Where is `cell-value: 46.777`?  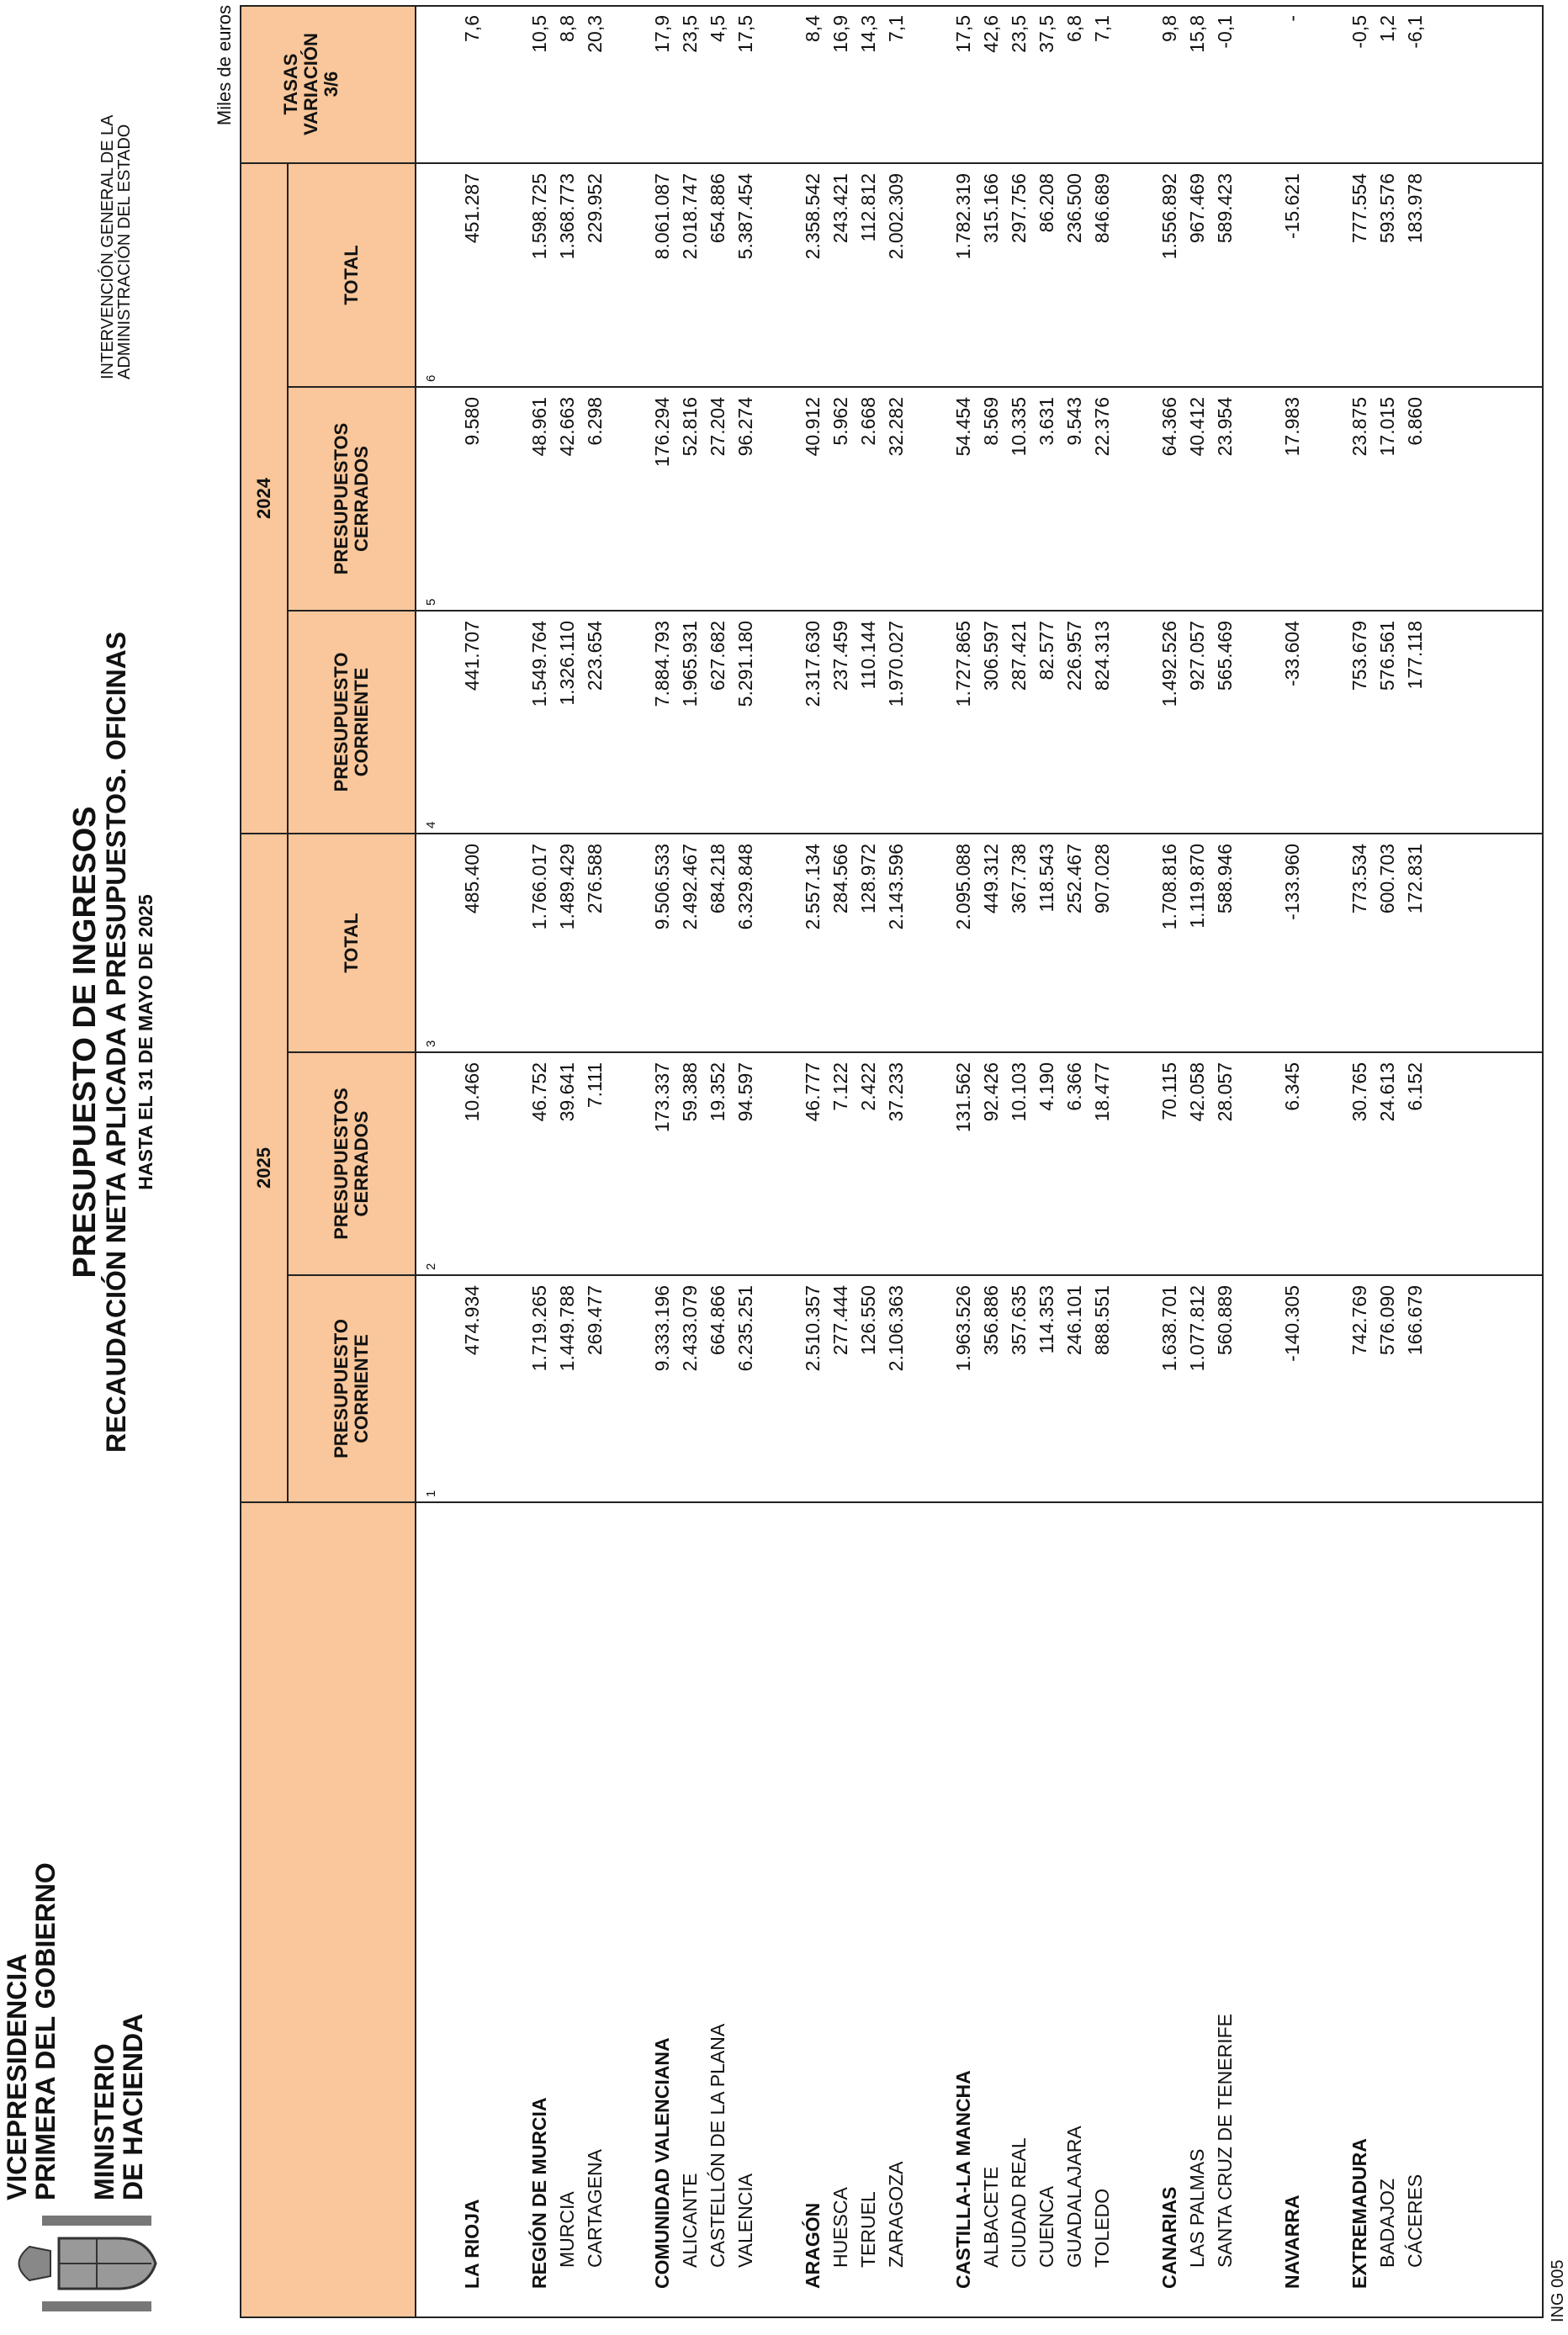
cell-value: 46.777 is located at coordinates (813, 1092).